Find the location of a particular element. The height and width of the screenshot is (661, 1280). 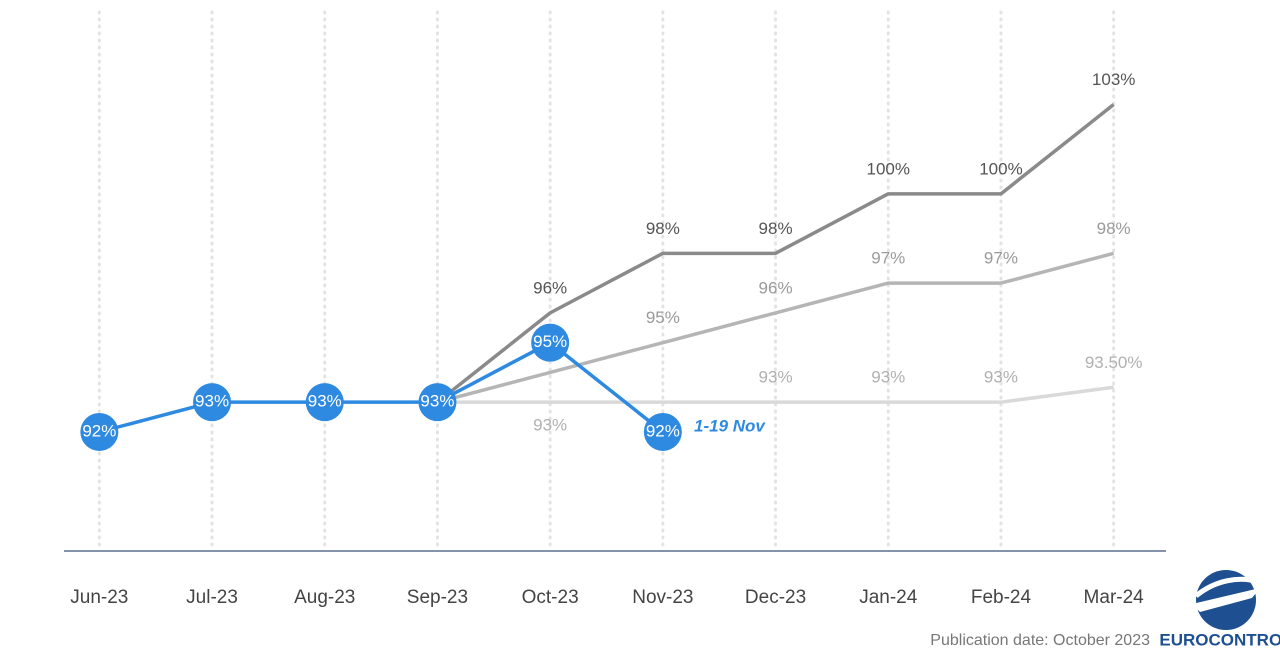

x-tick-label: Jul-23 is located at coordinates (212, 597).